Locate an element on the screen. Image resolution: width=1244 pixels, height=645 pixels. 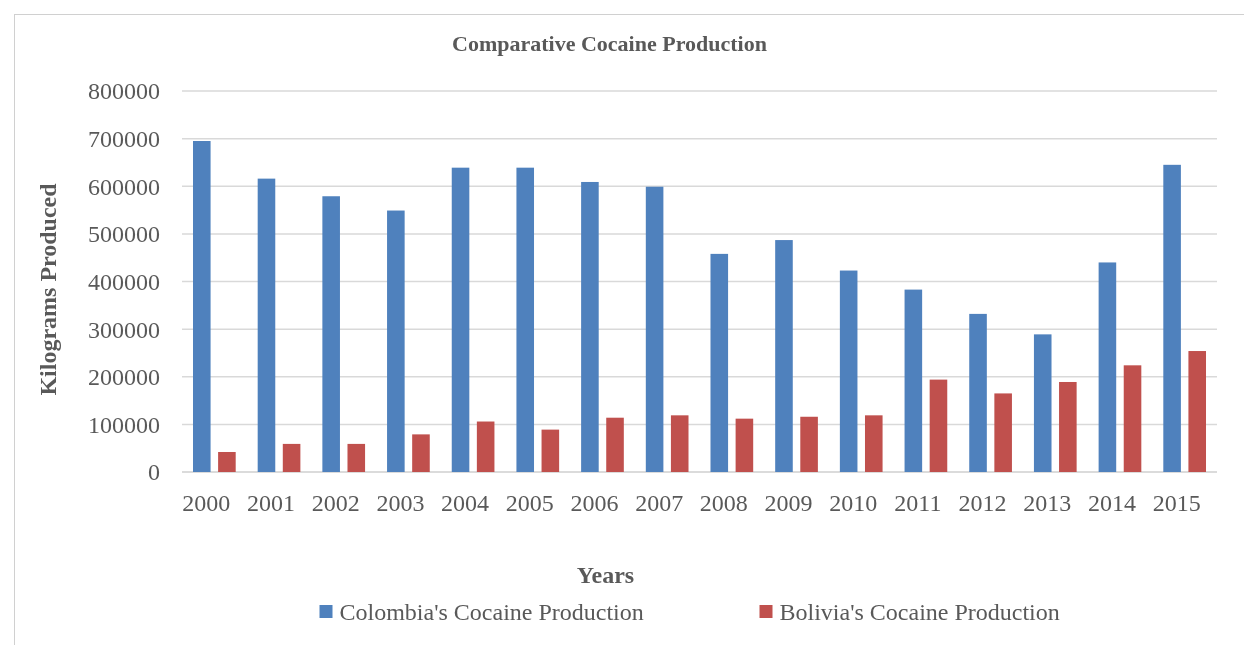
x-tick-label: 2001 is located at coordinates (271, 503).